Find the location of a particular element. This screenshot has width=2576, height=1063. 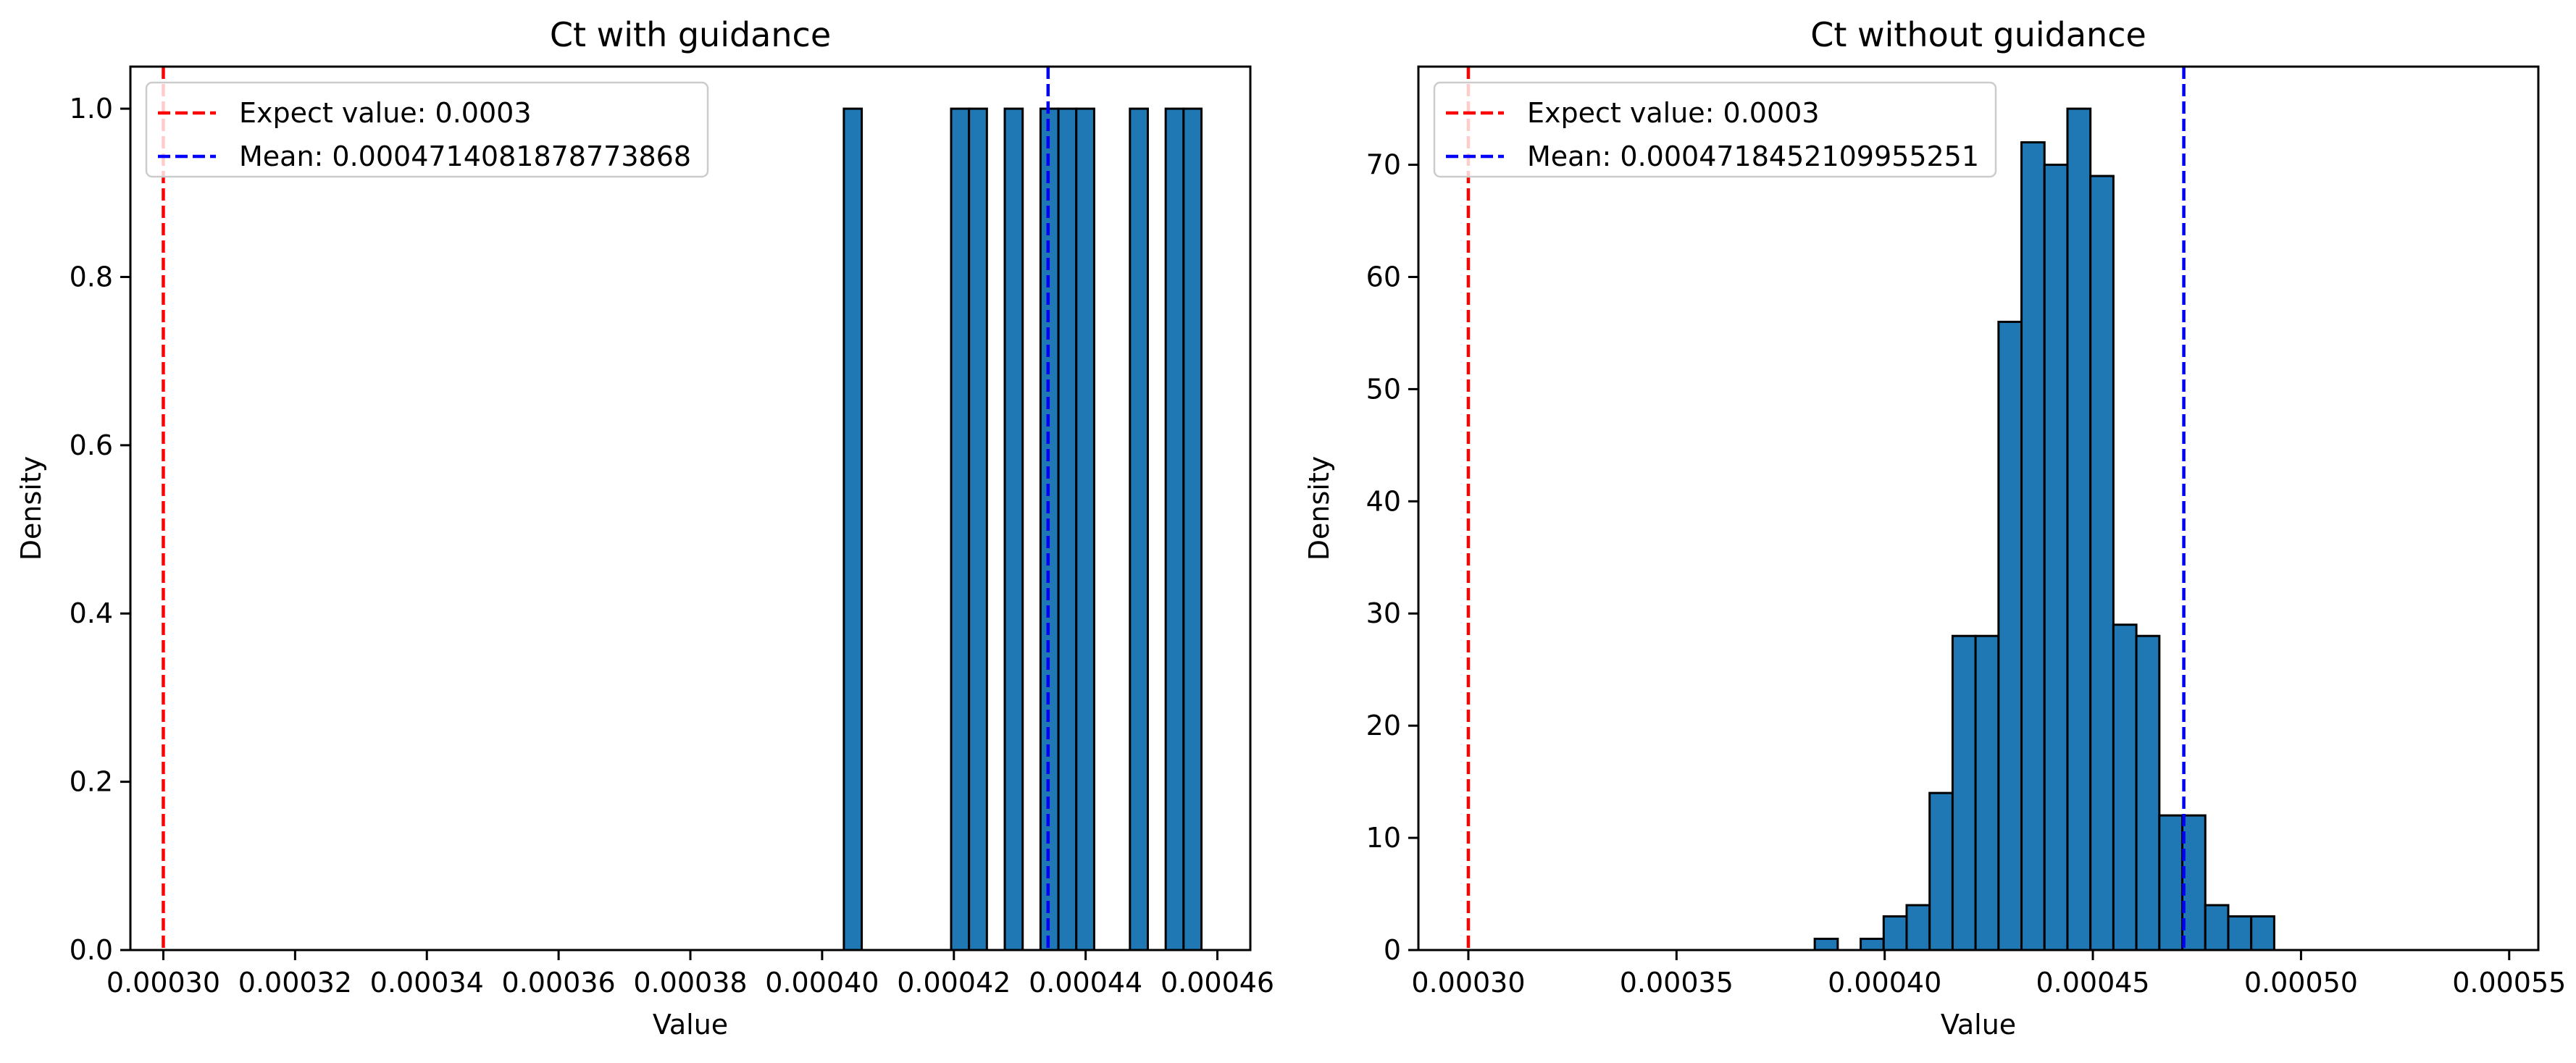

x-tick-label: 0.00042 is located at coordinates (954, 983).